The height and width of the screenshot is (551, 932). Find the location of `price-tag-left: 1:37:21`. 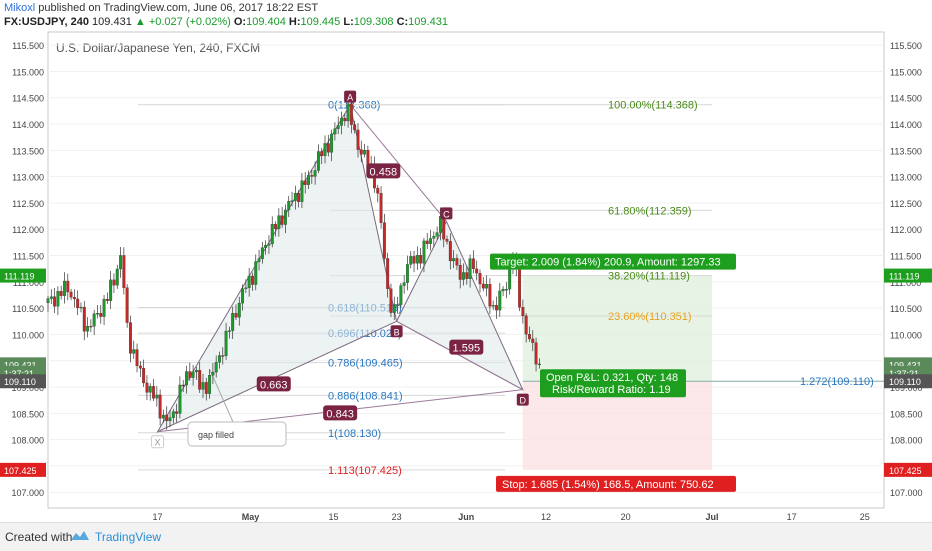

price-tag-left: 1:37:21 is located at coordinates (19, 374).